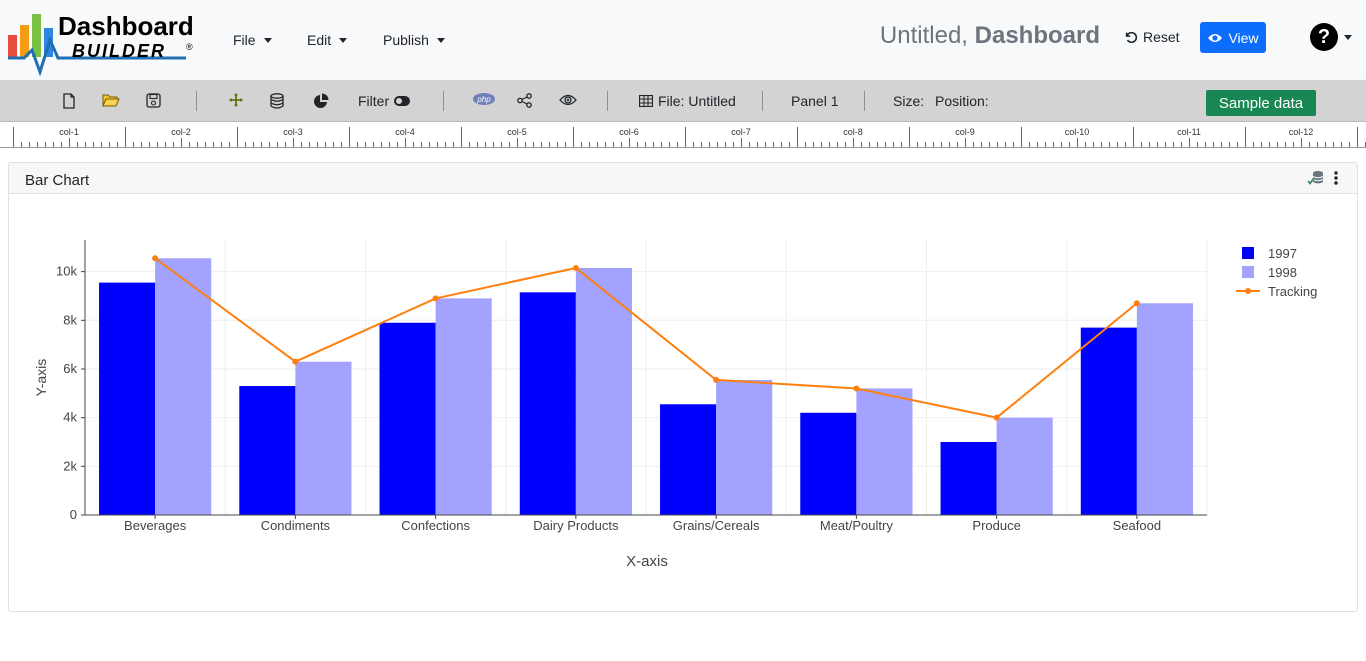 This screenshot has width=1366, height=661. I want to click on legend-swatch-1998, so click(1248, 272).